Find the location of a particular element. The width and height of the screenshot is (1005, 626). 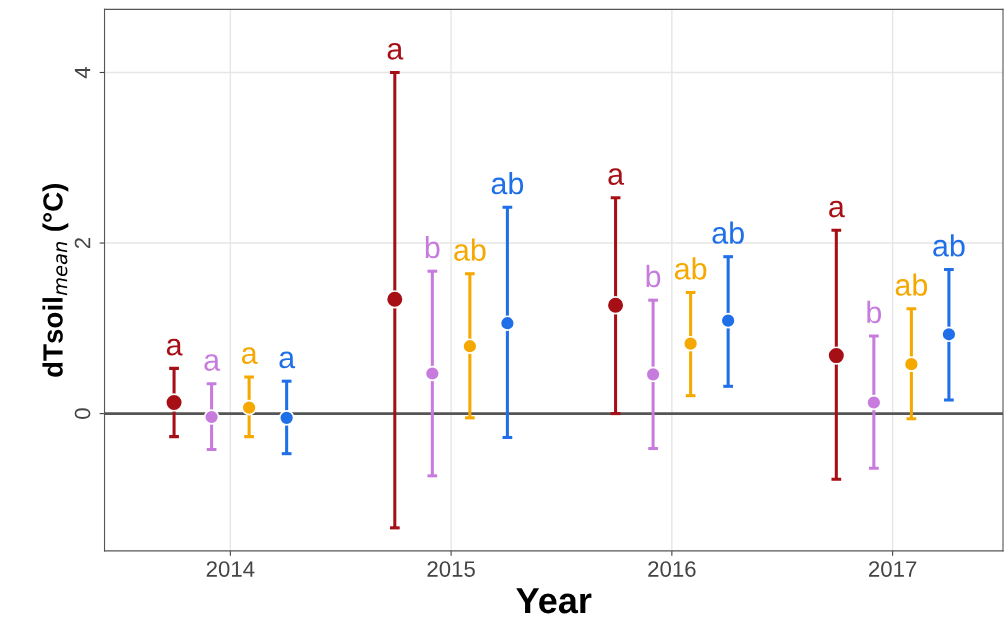

x-tick-label: 2017 is located at coordinates (893, 569).